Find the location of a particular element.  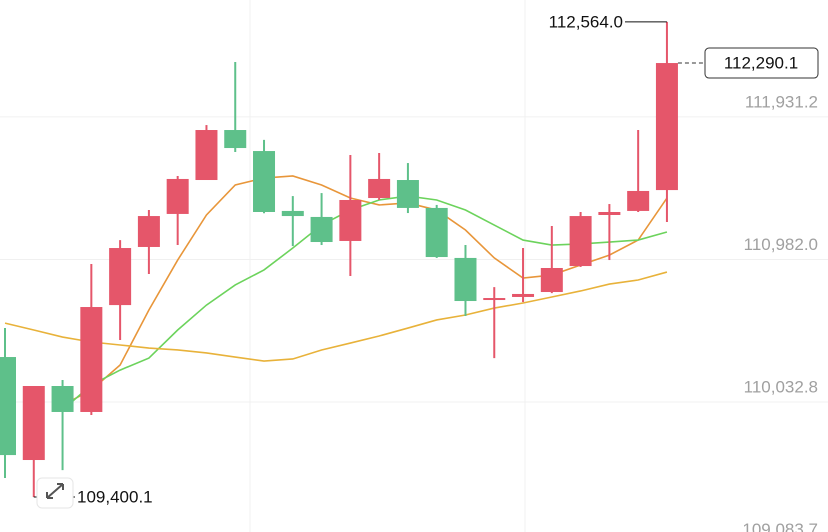

last-price-box is located at coordinates (761, 63).